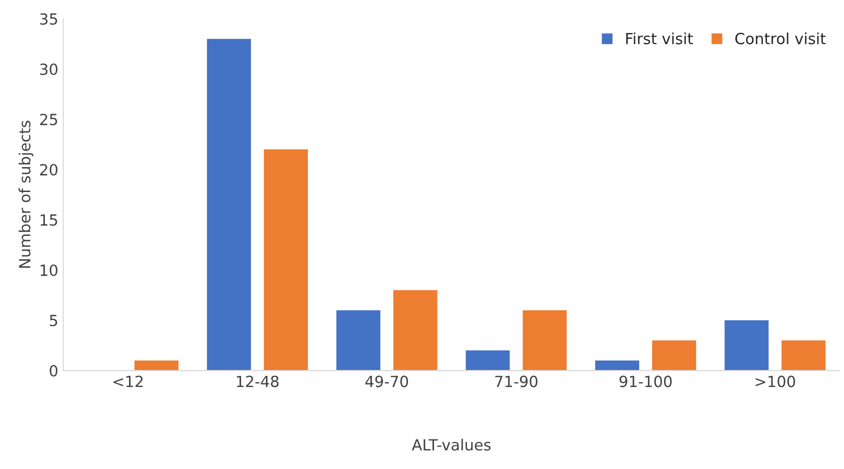 The image size is (844, 469). What do you see at coordinates (49, 220) in the screenshot?
I see `y-tick-label: 15` at bounding box center [49, 220].